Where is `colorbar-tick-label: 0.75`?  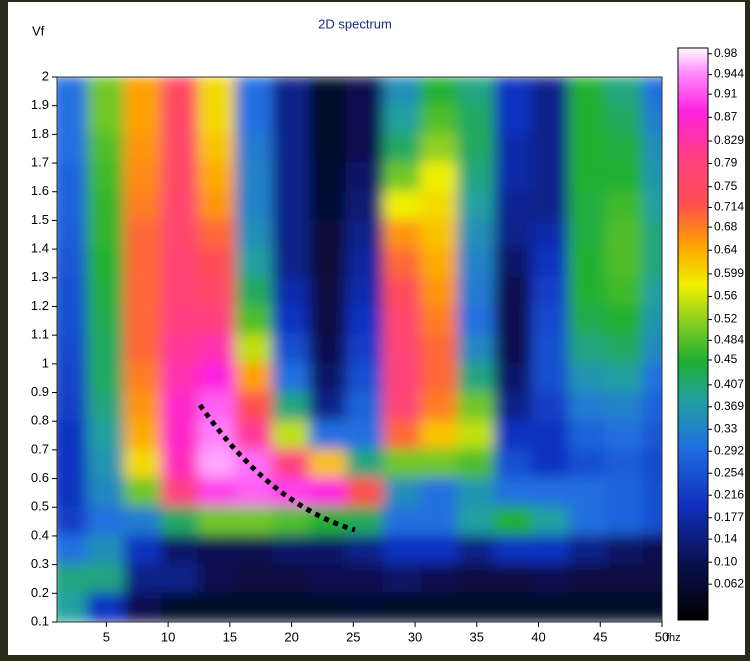
colorbar-tick-label: 0.75 is located at coordinates (726, 186).